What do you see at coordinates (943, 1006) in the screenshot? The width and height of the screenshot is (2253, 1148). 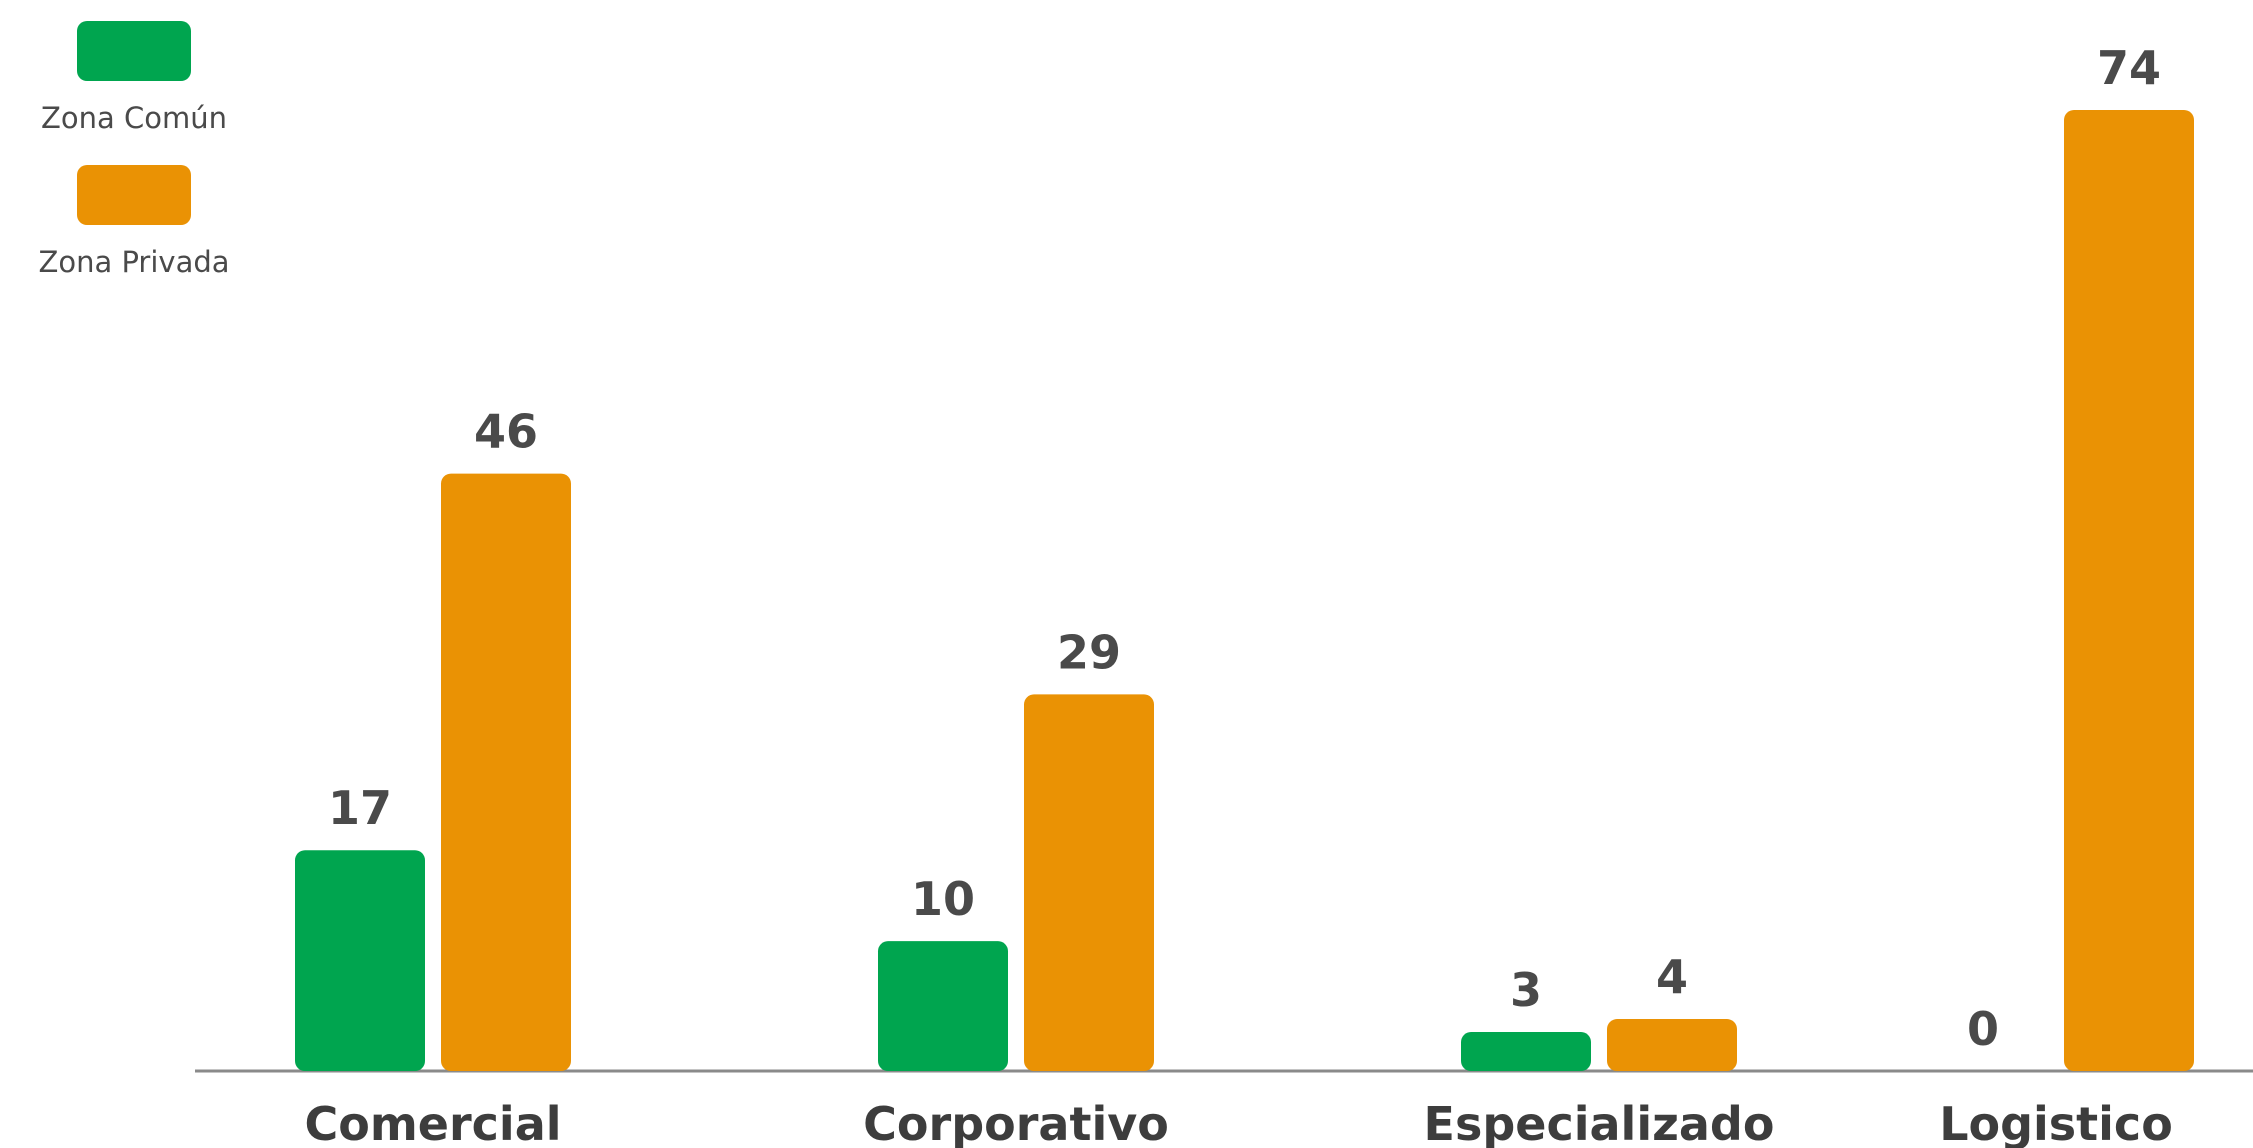 I see `bar-zona-comun-corporativo` at bounding box center [943, 1006].